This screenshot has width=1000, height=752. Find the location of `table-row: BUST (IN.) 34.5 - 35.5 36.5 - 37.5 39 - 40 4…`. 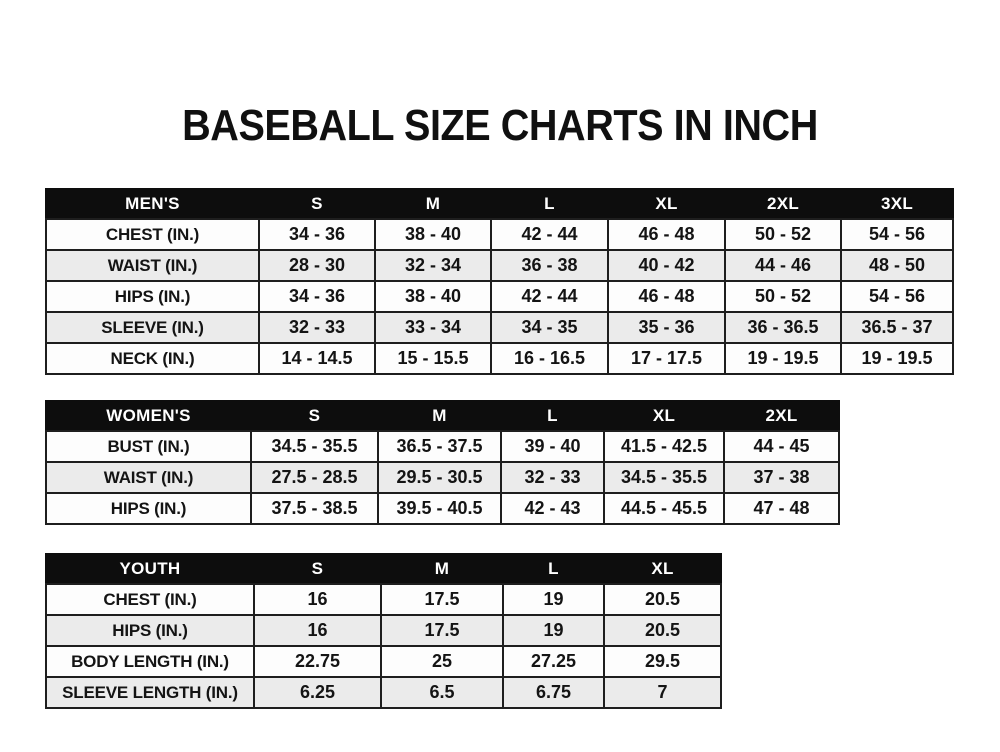

table-row: BUST (IN.) 34.5 - 35.5 36.5 - 37.5 39 - 40 4… is located at coordinates (442, 446).